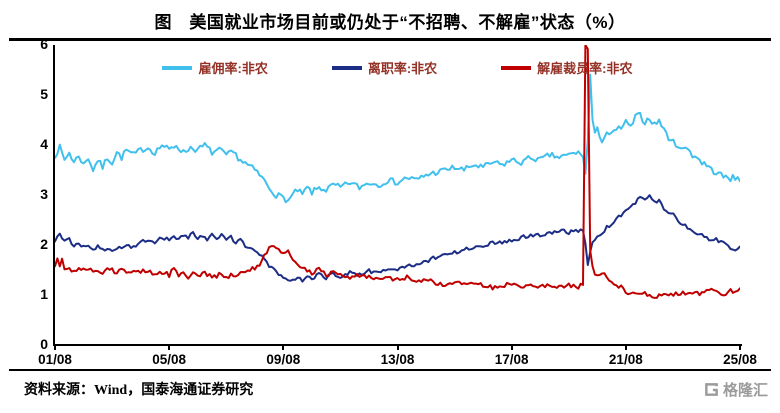 Image resolution: width=780 pixels, height=413 pixels. I want to click on title-separator-rule, so click(390, 39).